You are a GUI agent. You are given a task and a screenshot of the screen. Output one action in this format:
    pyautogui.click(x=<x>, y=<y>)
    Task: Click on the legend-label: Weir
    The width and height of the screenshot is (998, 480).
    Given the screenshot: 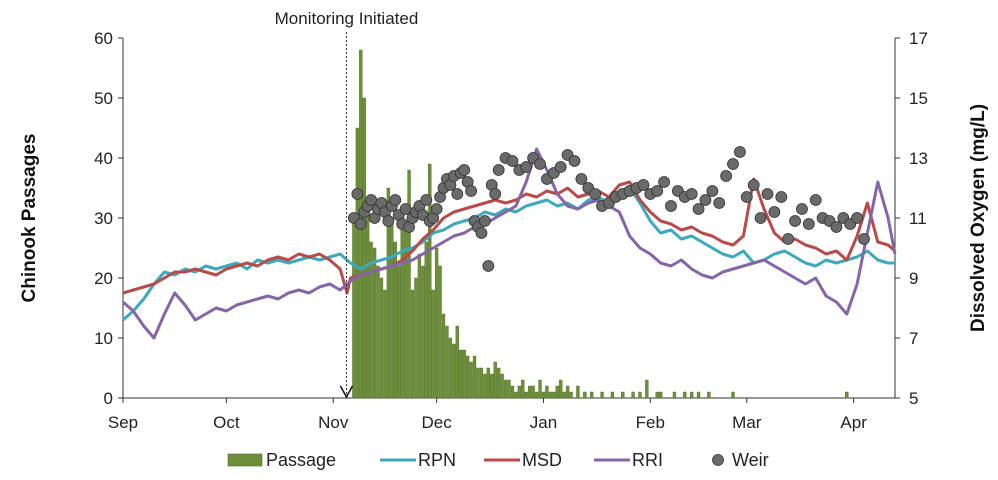 What is the action you would take?
    pyautogui.click(x=750, y=460)
    